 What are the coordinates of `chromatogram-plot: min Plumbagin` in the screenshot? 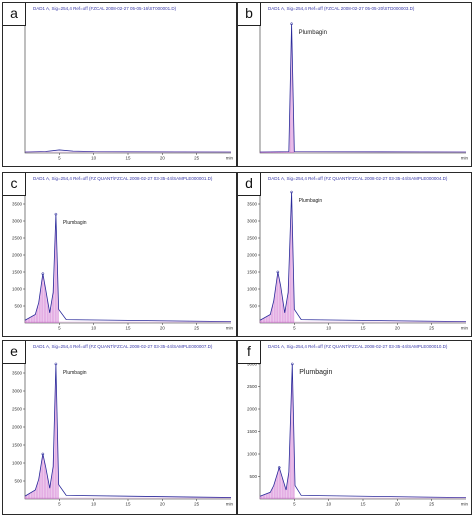 It's located at (364, 89).